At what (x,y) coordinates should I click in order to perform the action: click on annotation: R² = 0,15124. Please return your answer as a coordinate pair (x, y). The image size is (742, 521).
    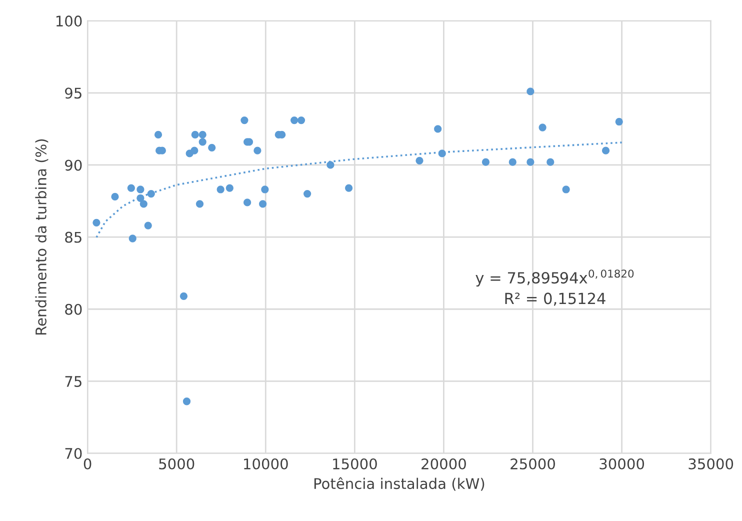
    Looking at the image, I should click on (555, 299).